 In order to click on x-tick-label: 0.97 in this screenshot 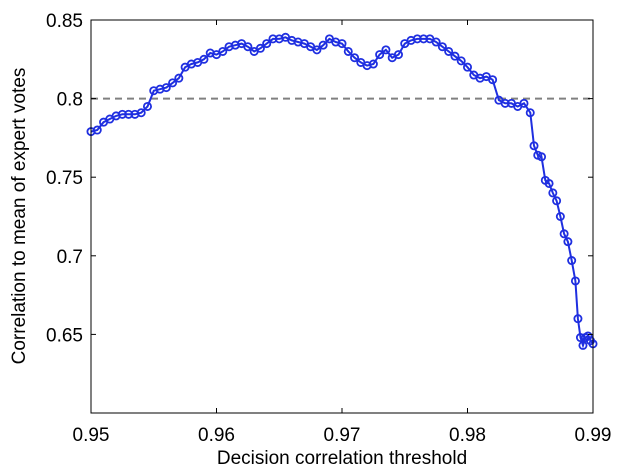, I will do `click(342, 435)`.